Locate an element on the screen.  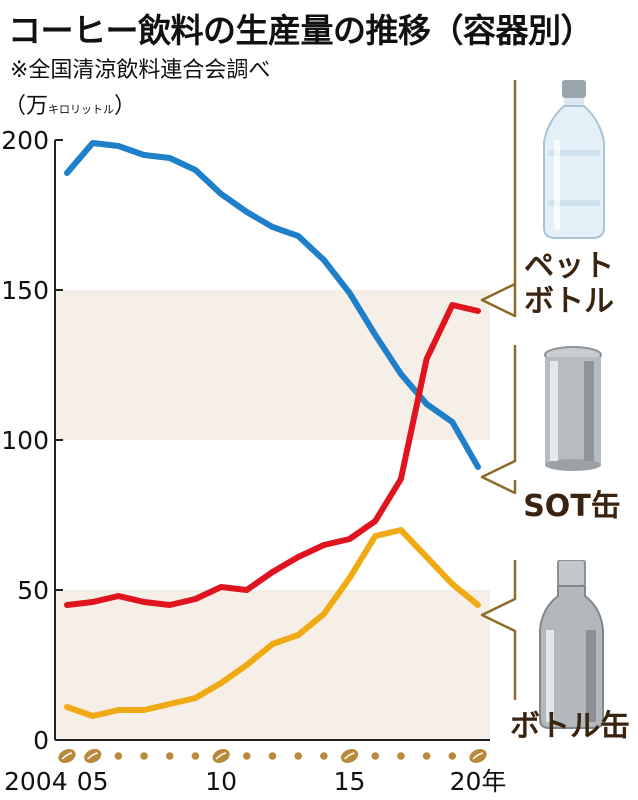
x-tick-label-2015: 15 is located at coordinates (350, 781).